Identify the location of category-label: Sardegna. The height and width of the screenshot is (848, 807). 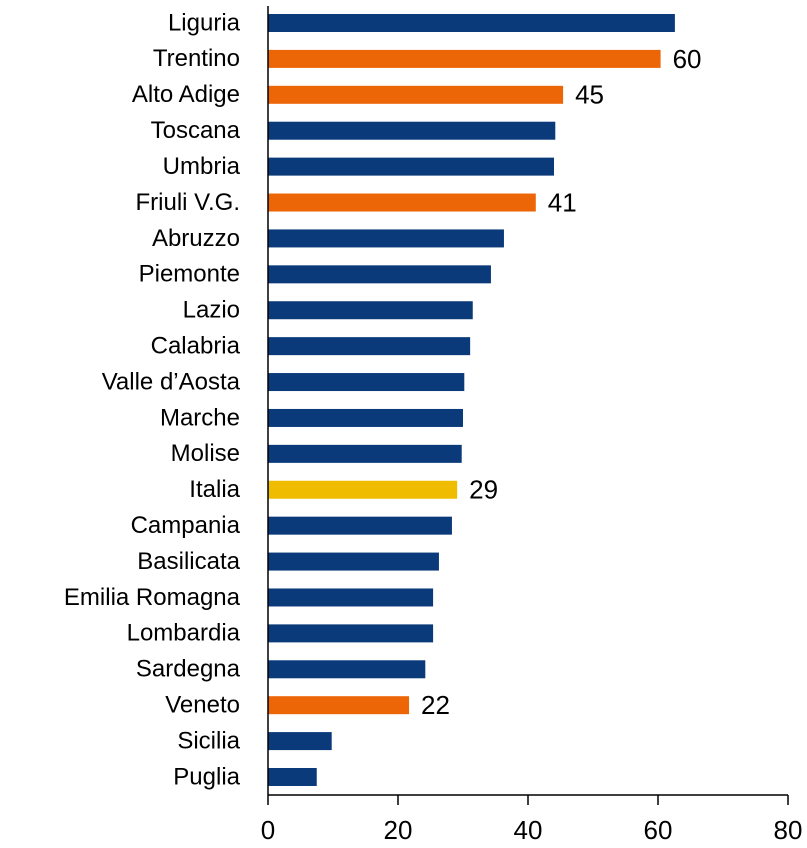
(188, 669).